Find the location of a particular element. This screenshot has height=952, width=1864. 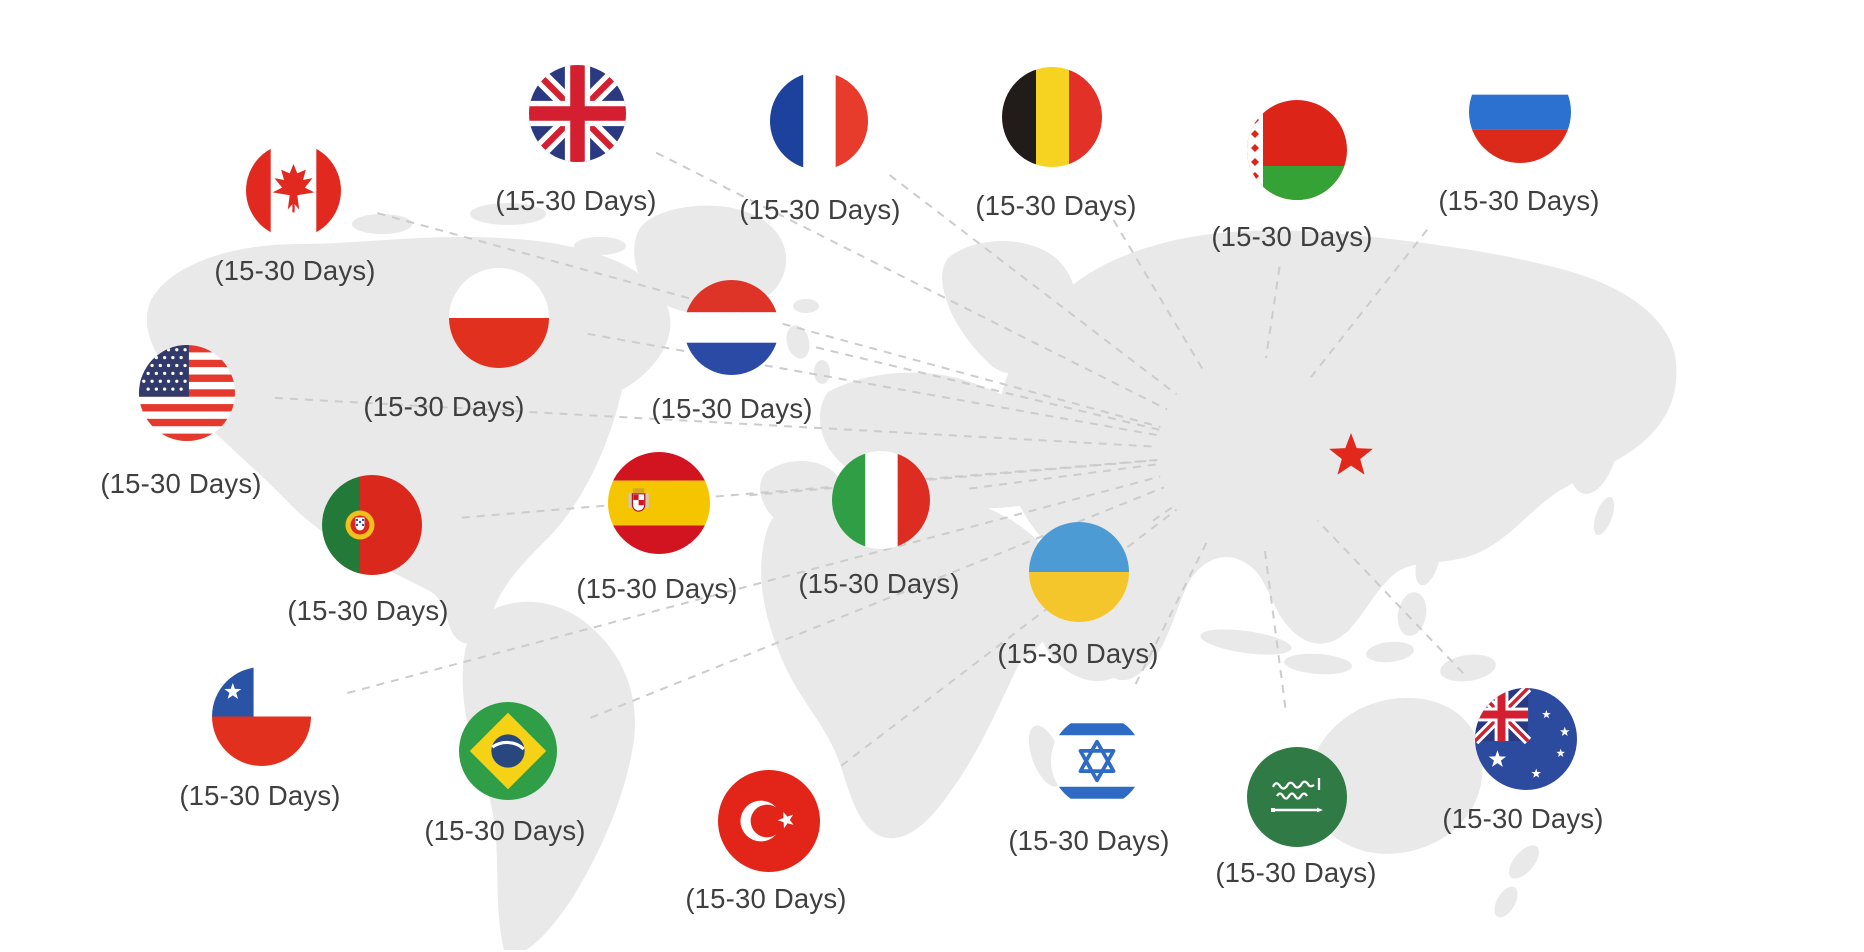

flag-australia-icon is located at coordinates (1526, 739).